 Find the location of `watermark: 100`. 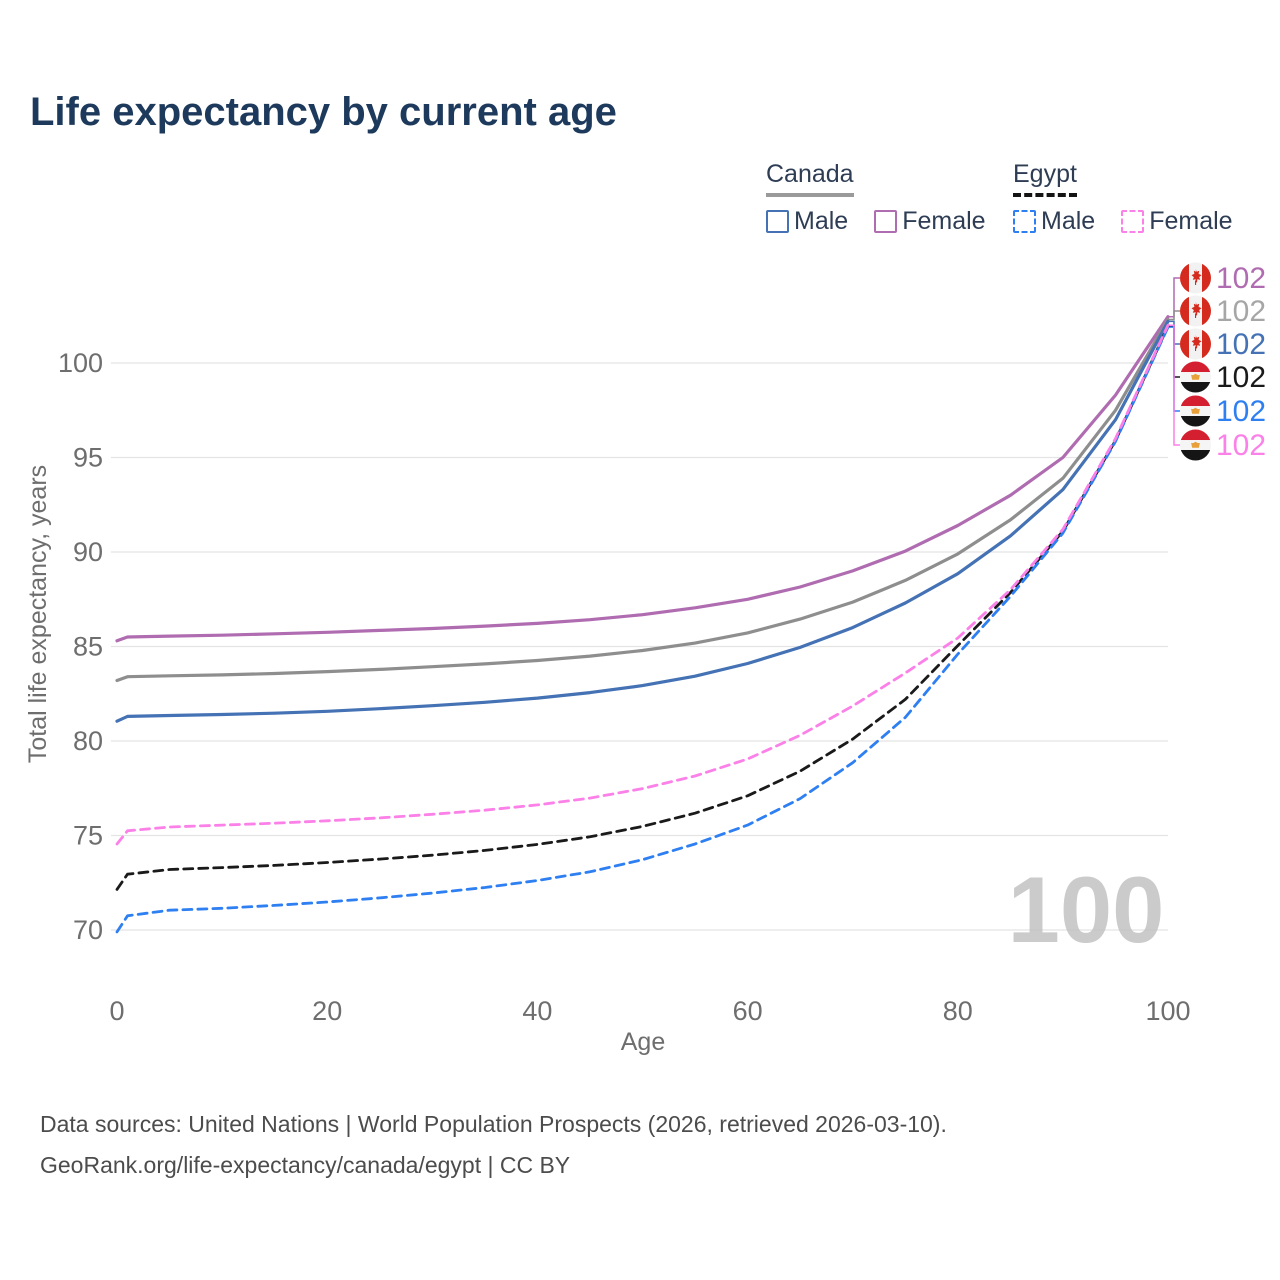

watermark: 100 is located at coordinates (1086, 909).